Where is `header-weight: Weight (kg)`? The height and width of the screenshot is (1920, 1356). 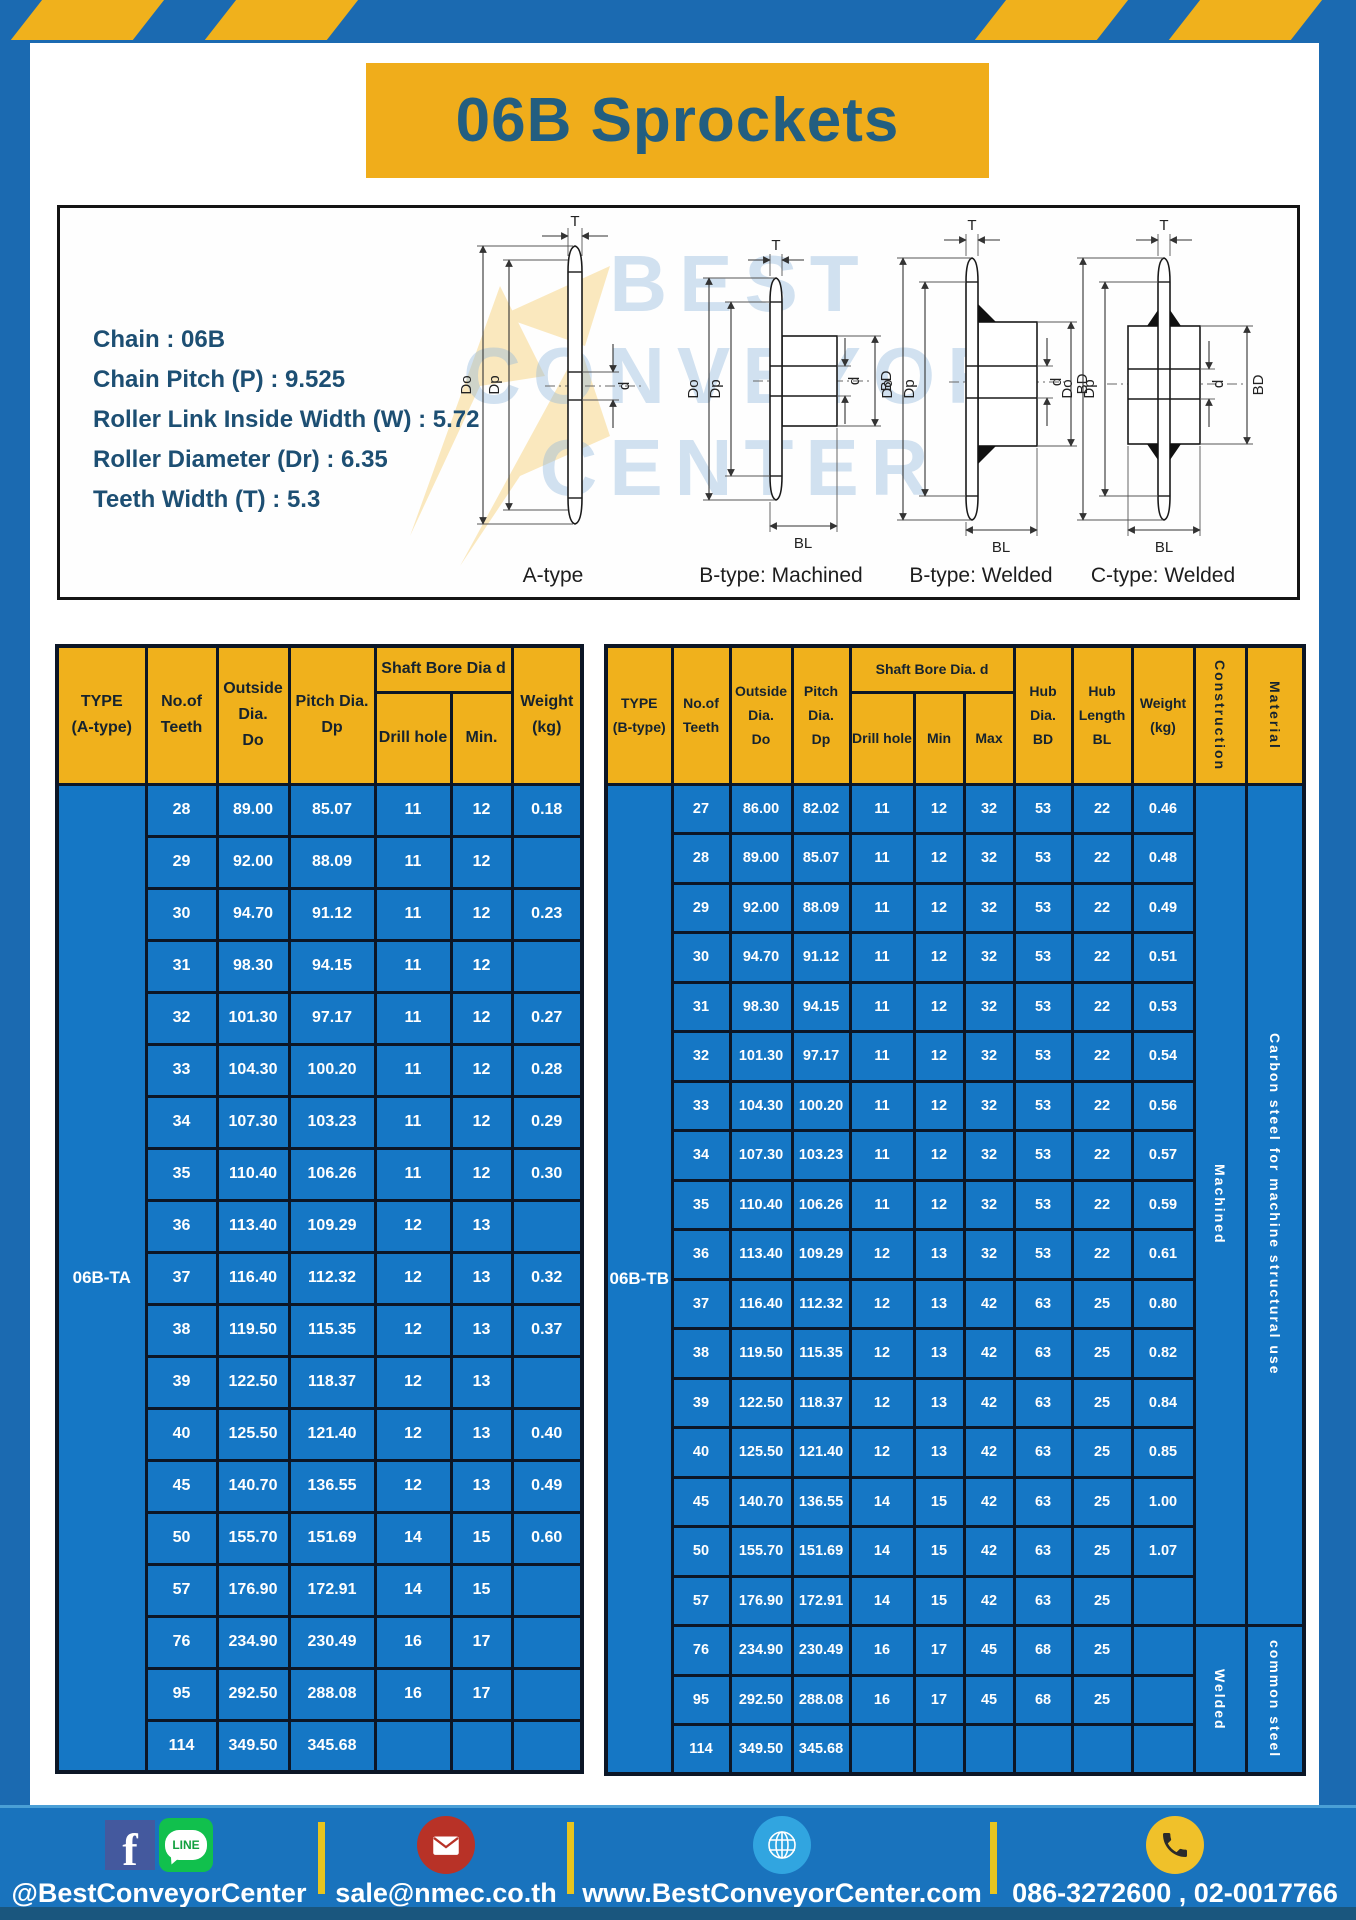 header-weight: Weight (kg) is located at coordinates (547, 715).